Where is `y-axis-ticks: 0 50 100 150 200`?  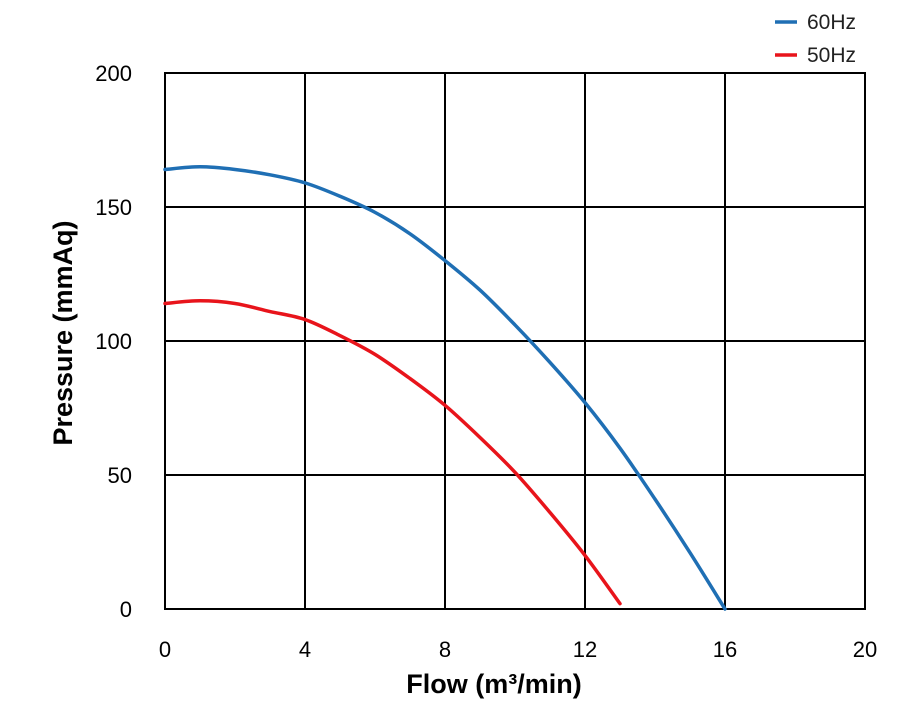 y-axis-ticks: 0 50 100 150 200 is located at coordinates (113, 341).